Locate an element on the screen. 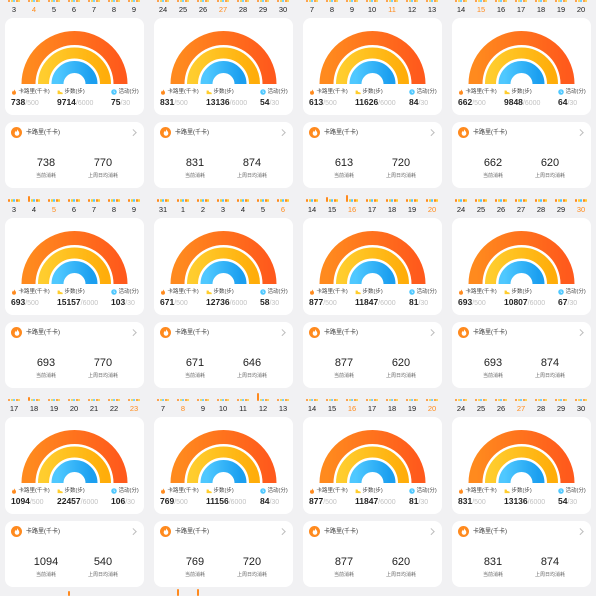 This screenshot has height=596, width=596. date-cell: 21 is located at coordinates (94, 408).